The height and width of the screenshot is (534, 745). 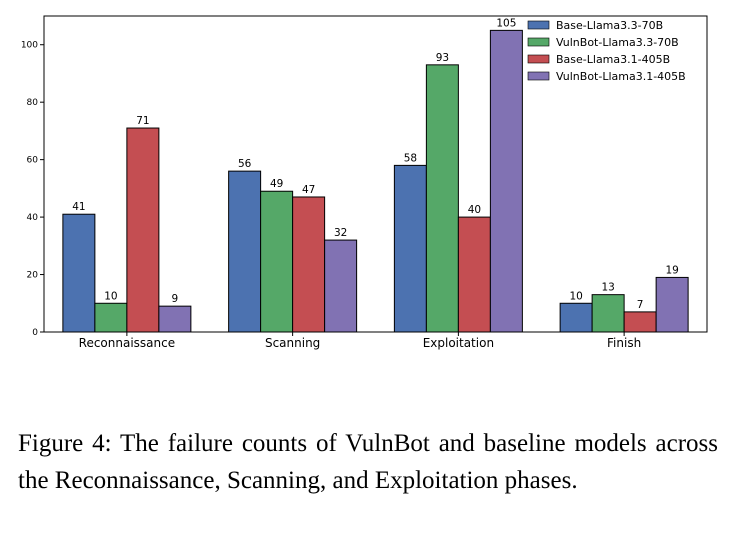 I want to click on bar-value-label: 32, so click(x=340, y=233).